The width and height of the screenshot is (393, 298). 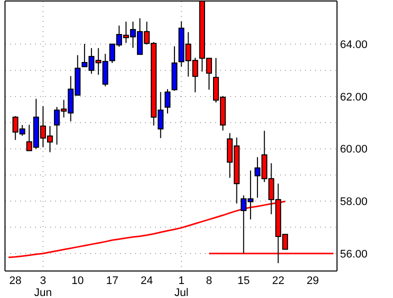 I want to click on x-tick-label: 17, so click(x=112, y=281).